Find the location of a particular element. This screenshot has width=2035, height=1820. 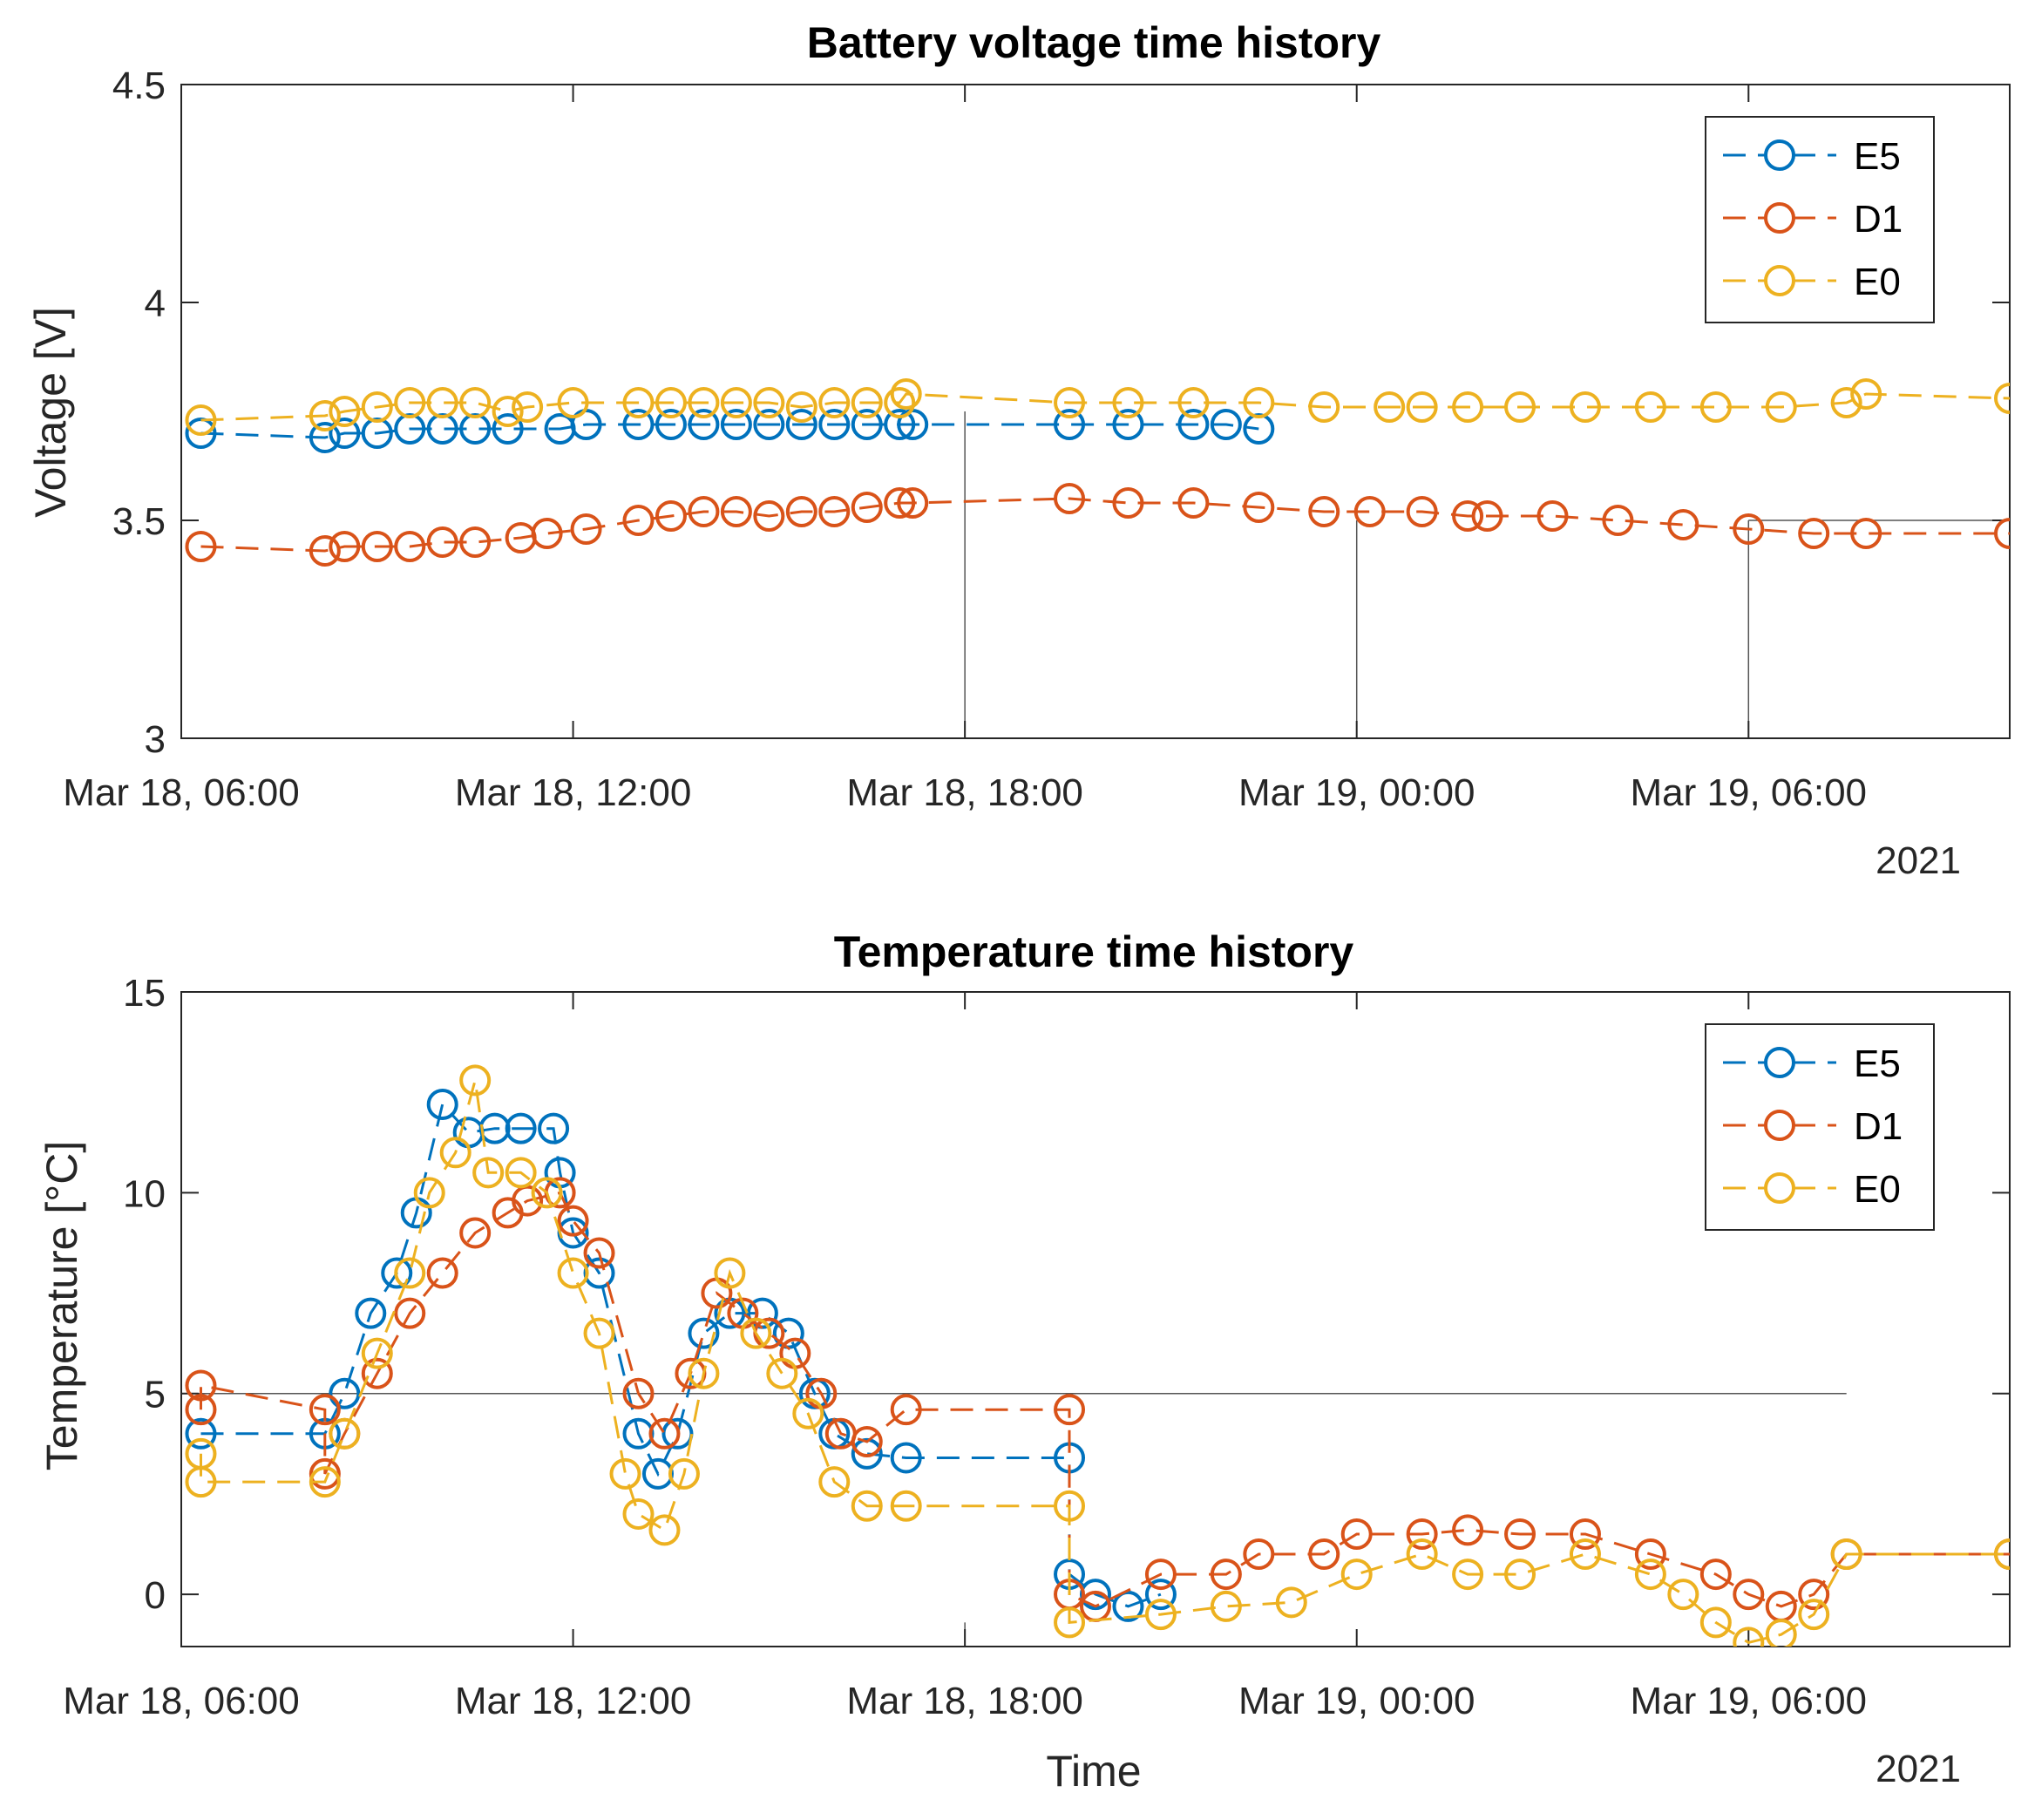

voltage-xtick-label: Mar 18, 06:00 is located at coordinates (182, 792).